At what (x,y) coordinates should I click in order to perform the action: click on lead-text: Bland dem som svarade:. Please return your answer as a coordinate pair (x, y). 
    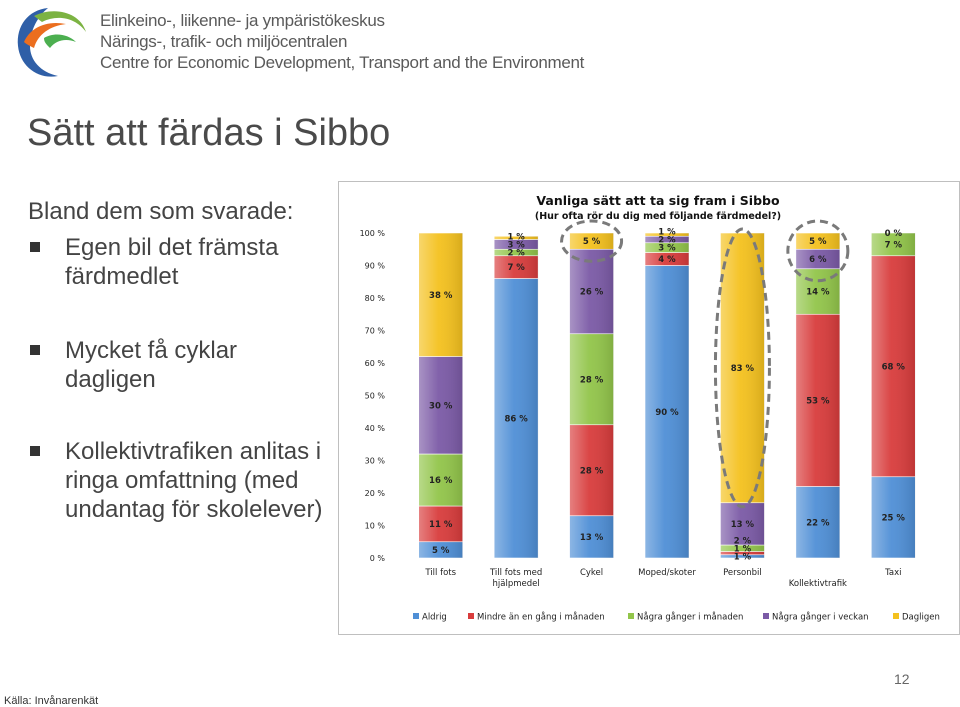
    Looking at the image, I should click on (161, 211).